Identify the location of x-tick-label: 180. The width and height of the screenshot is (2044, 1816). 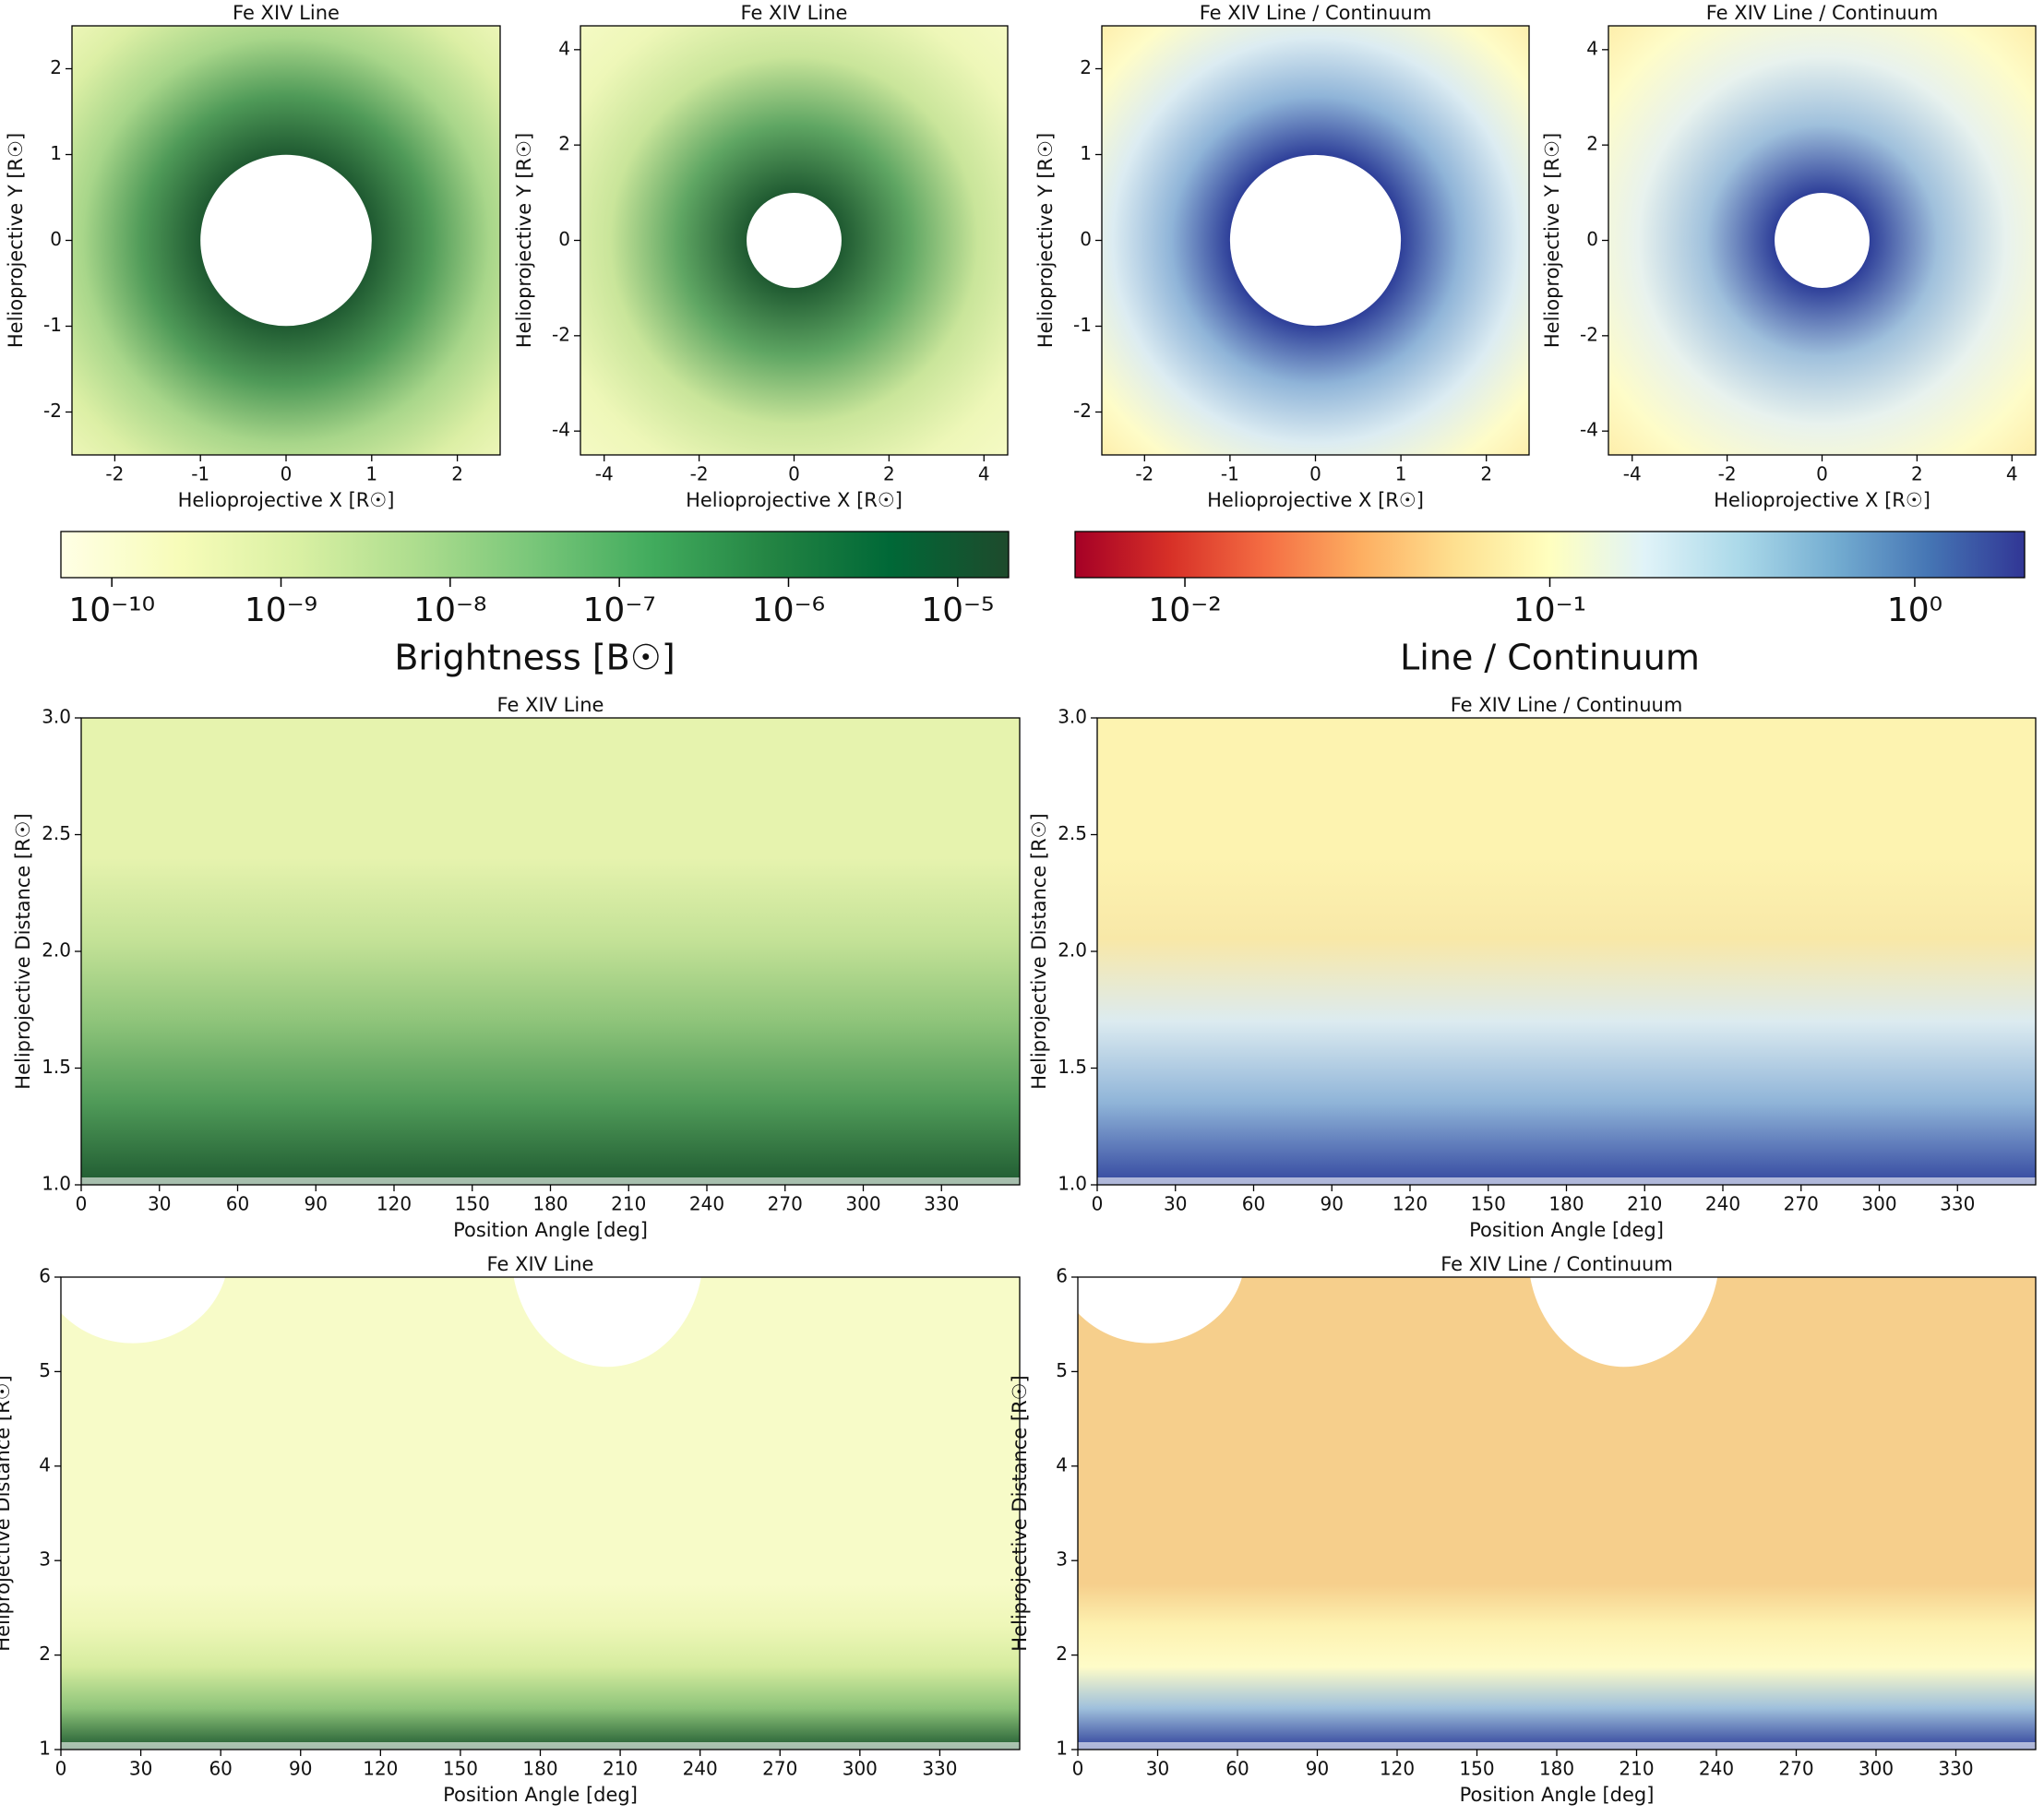
(1566, 1204).